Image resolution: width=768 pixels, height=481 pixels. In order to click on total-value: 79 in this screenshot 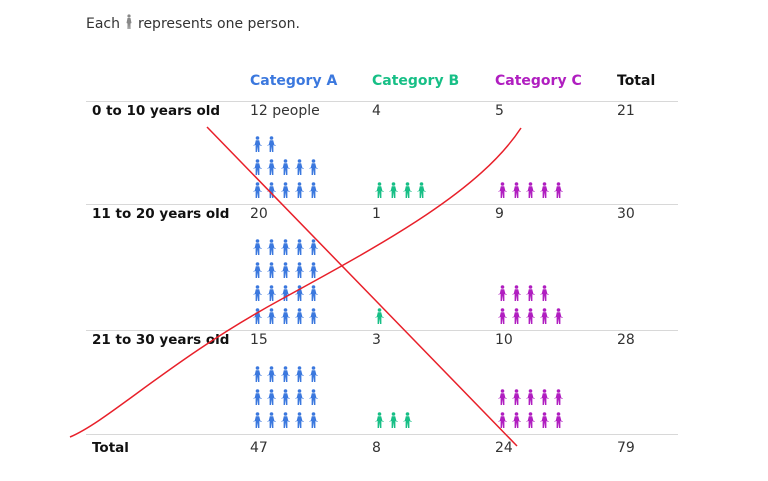, I will do `click(626, 448)`.